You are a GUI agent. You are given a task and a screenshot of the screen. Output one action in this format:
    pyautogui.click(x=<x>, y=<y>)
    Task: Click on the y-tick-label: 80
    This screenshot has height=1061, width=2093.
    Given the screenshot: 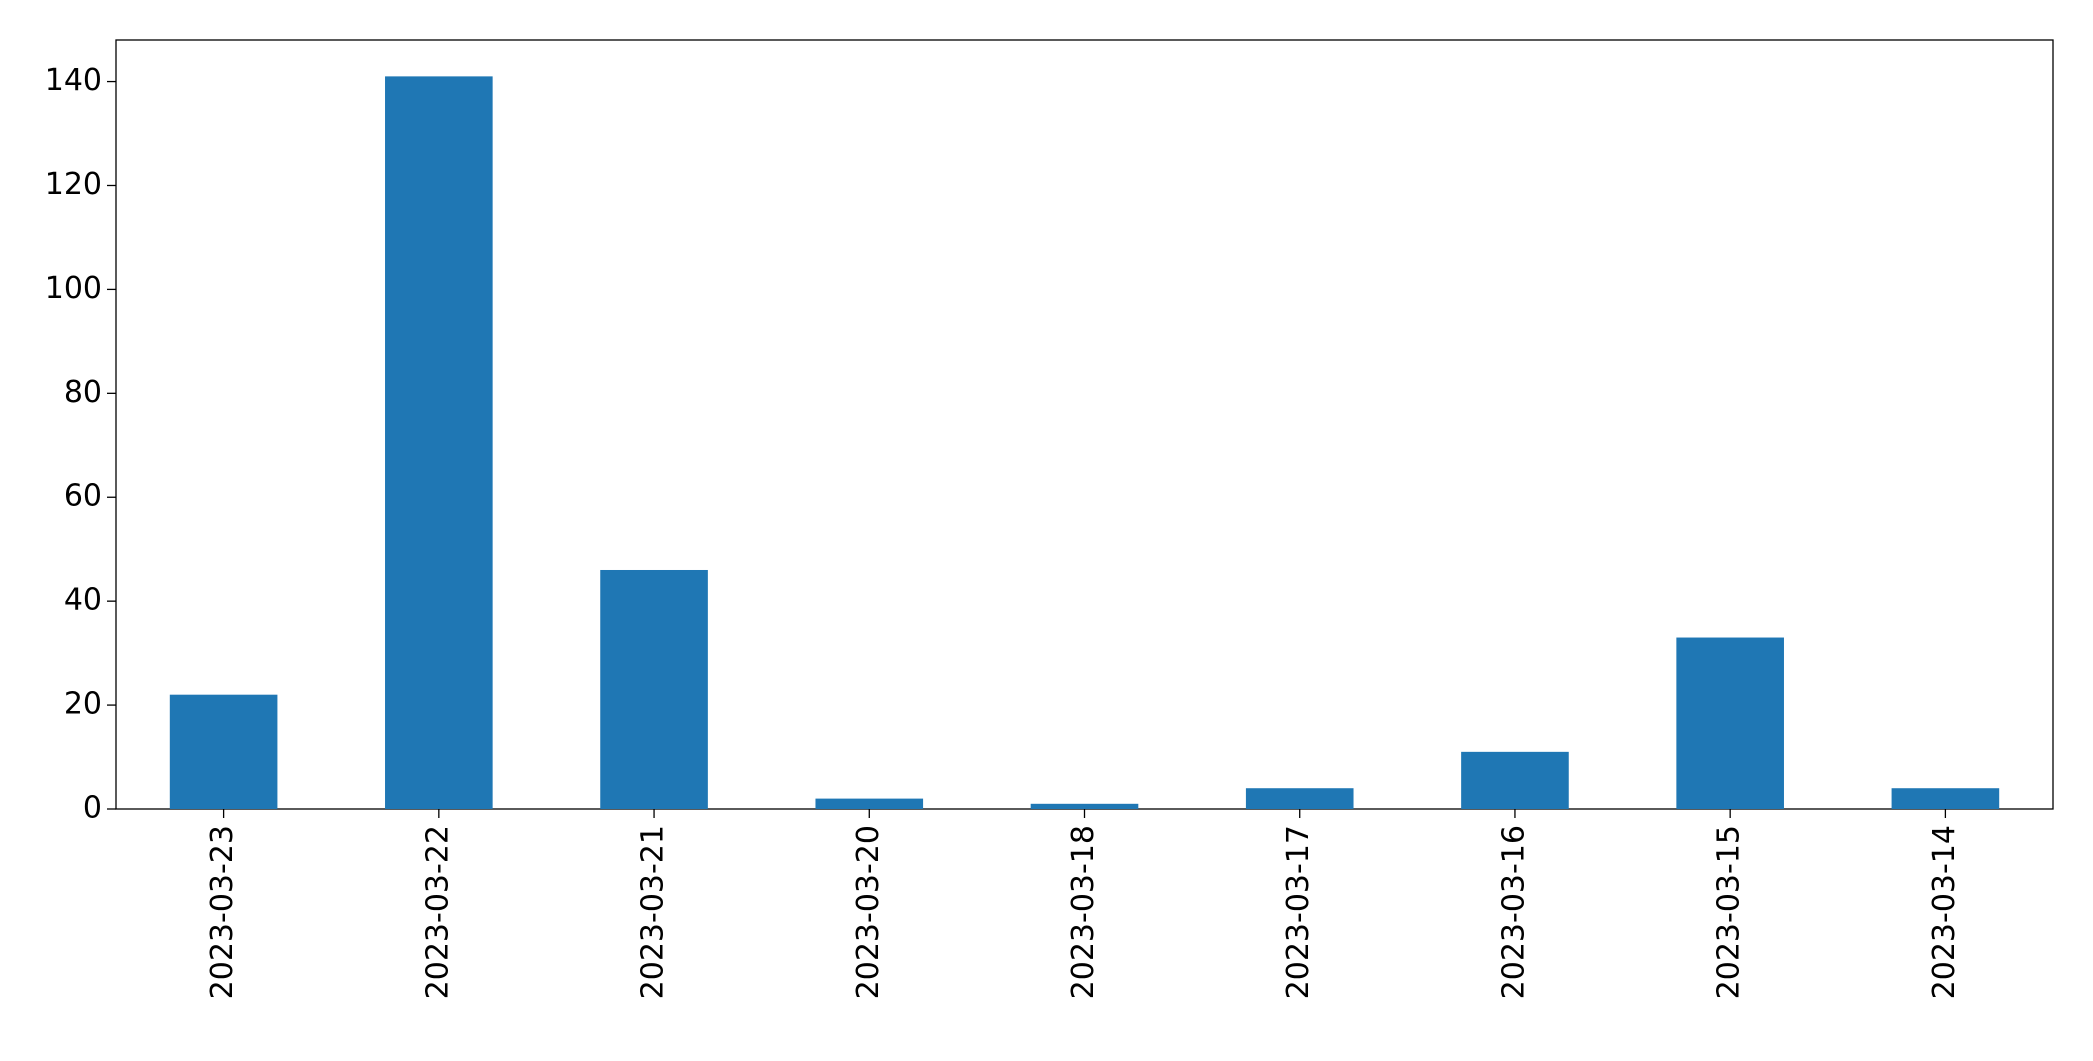 What is the action you would take?
    pyautogui.click(x=83, y=392)
    